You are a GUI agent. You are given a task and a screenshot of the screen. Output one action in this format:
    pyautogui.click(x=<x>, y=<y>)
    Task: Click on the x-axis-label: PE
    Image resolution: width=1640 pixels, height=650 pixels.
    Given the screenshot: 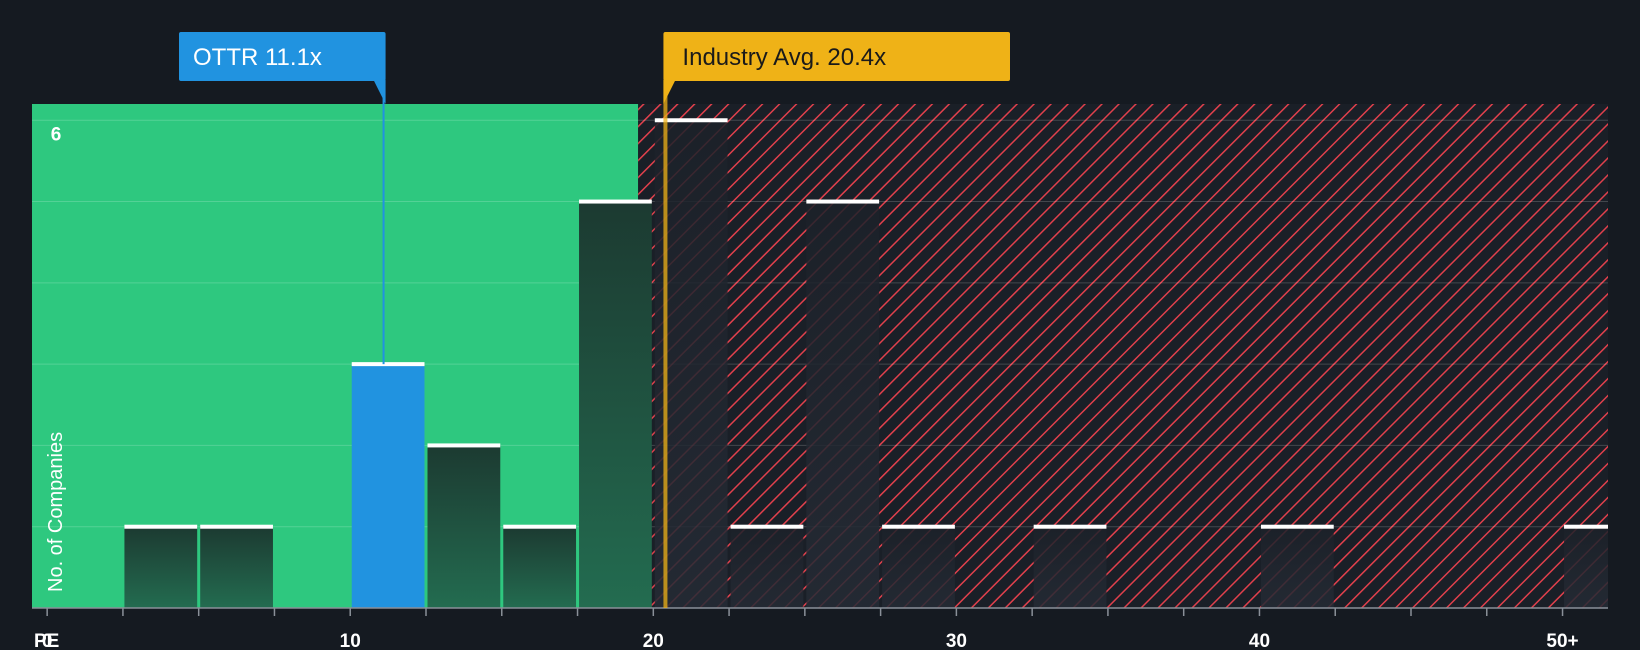 What is the action you would take?
    pyautogui.click(x=46, y=640)
    